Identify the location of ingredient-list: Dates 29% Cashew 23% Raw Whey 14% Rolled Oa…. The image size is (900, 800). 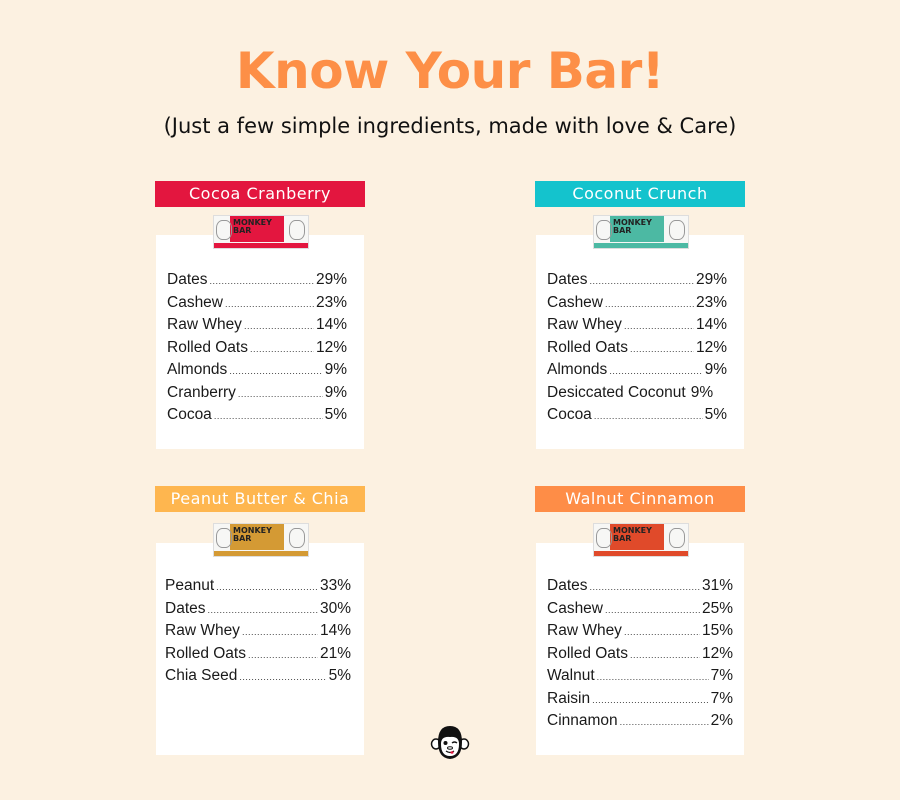
(257, 350).